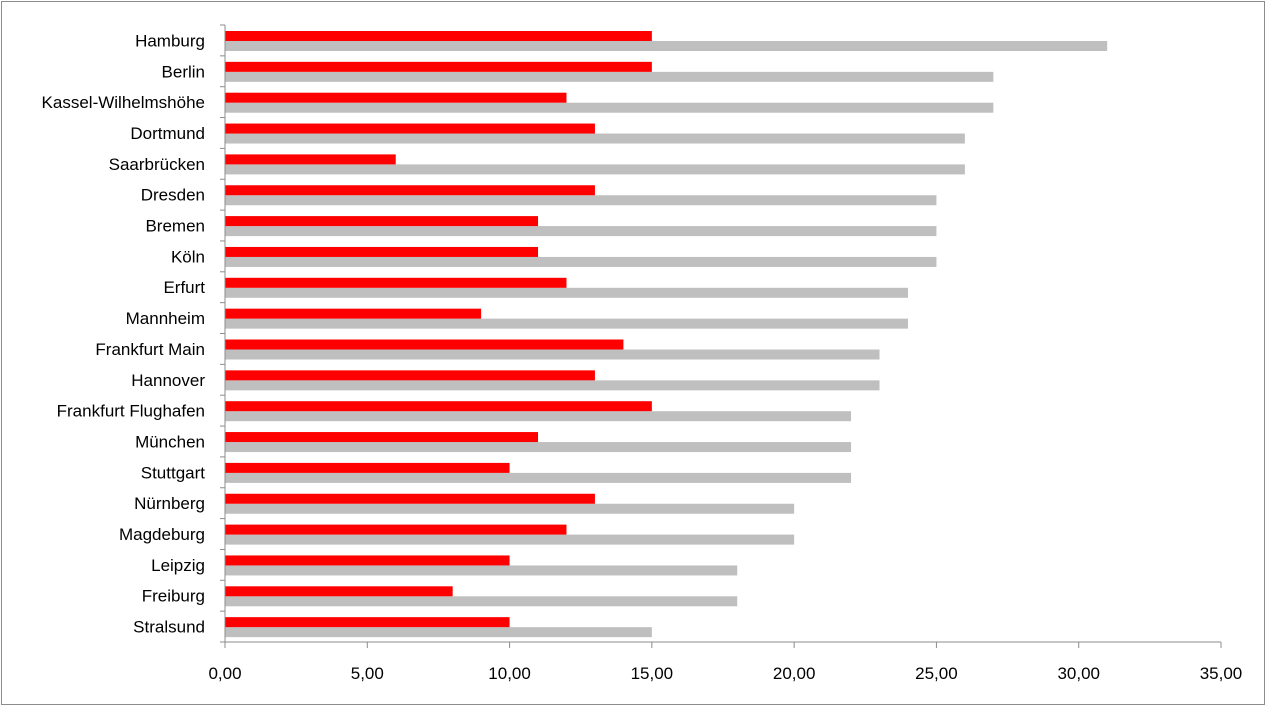 Image resolution: width=1268 pixels, height=708 pixels. What do you see at coordinates (382, 251) in the screenshot?
I see `bar-red-koln` at bounding box center [382, 251].